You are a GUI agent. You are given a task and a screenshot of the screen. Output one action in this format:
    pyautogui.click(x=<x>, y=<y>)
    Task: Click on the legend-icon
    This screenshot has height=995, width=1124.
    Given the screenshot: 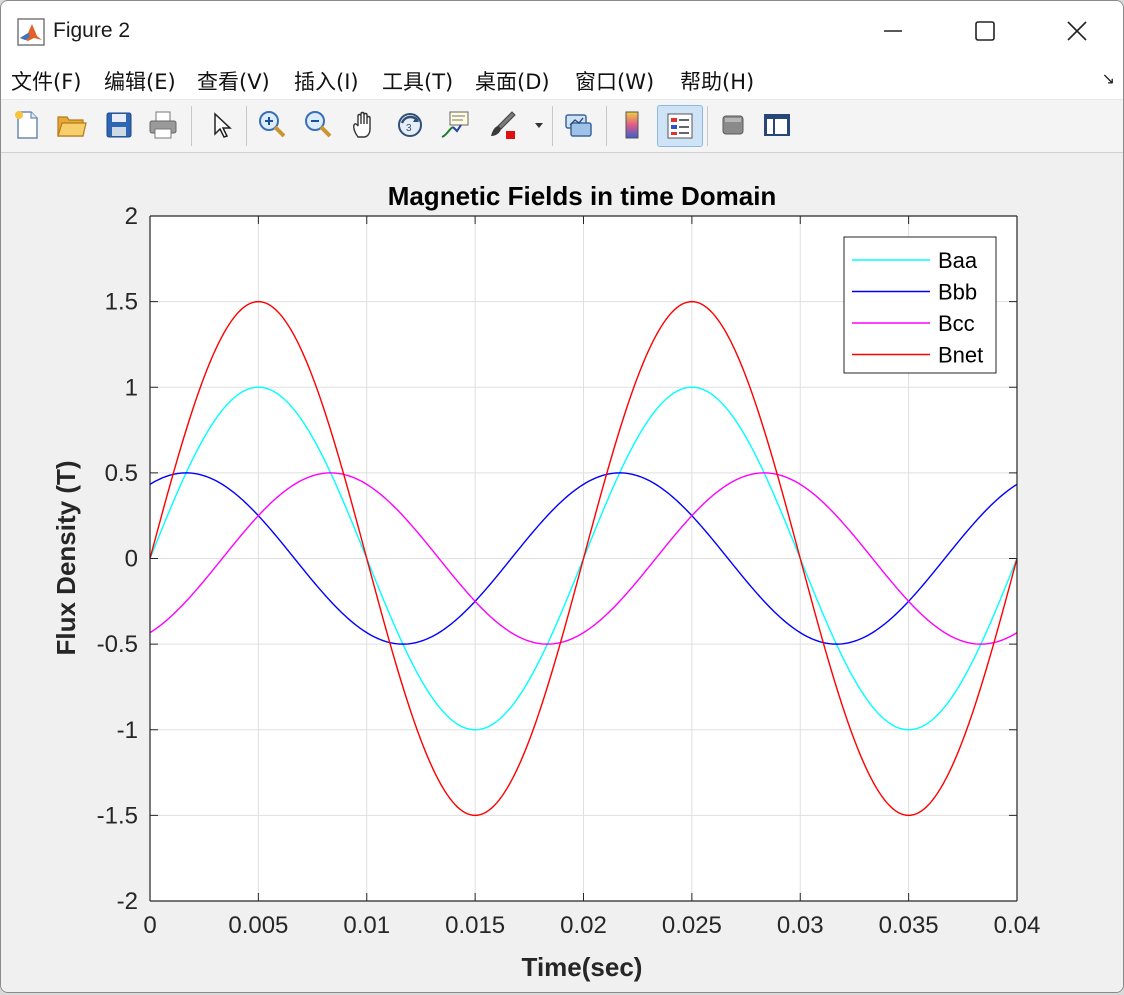 What is the action you would take?
    pyautogui.click(x=680, y=126)
    